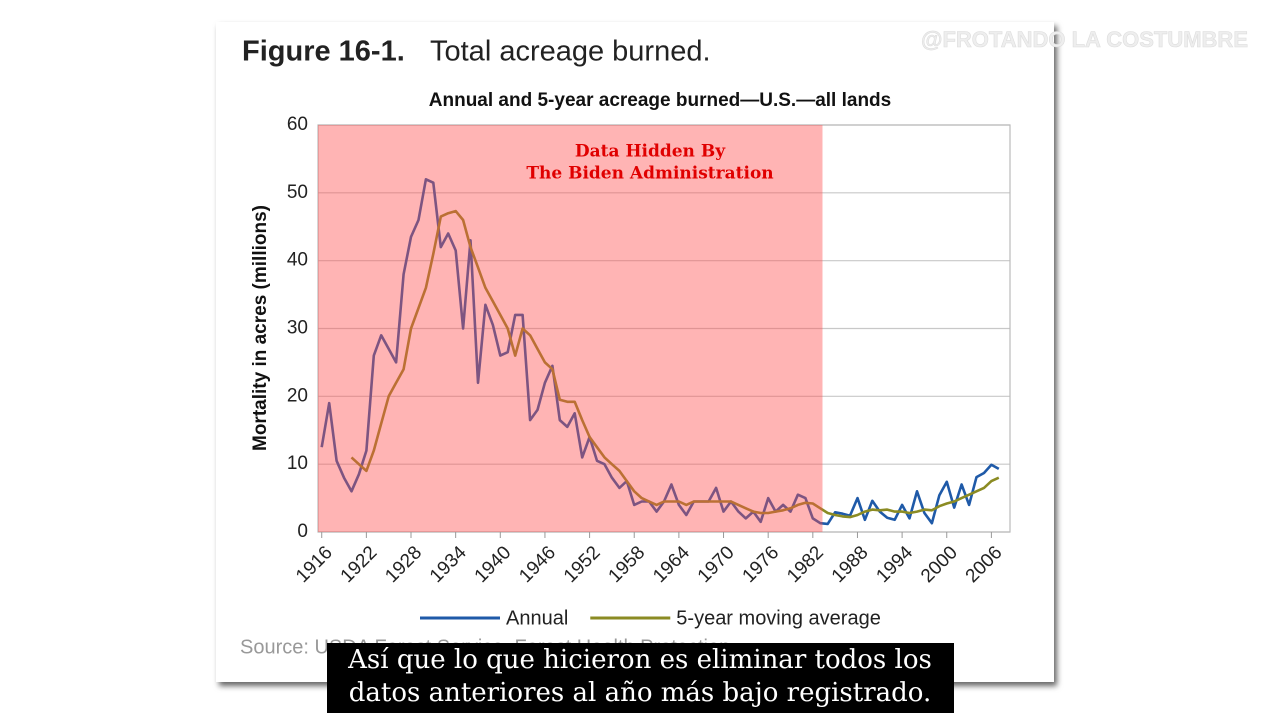  I want to click on caption-box, so click(640, 678).